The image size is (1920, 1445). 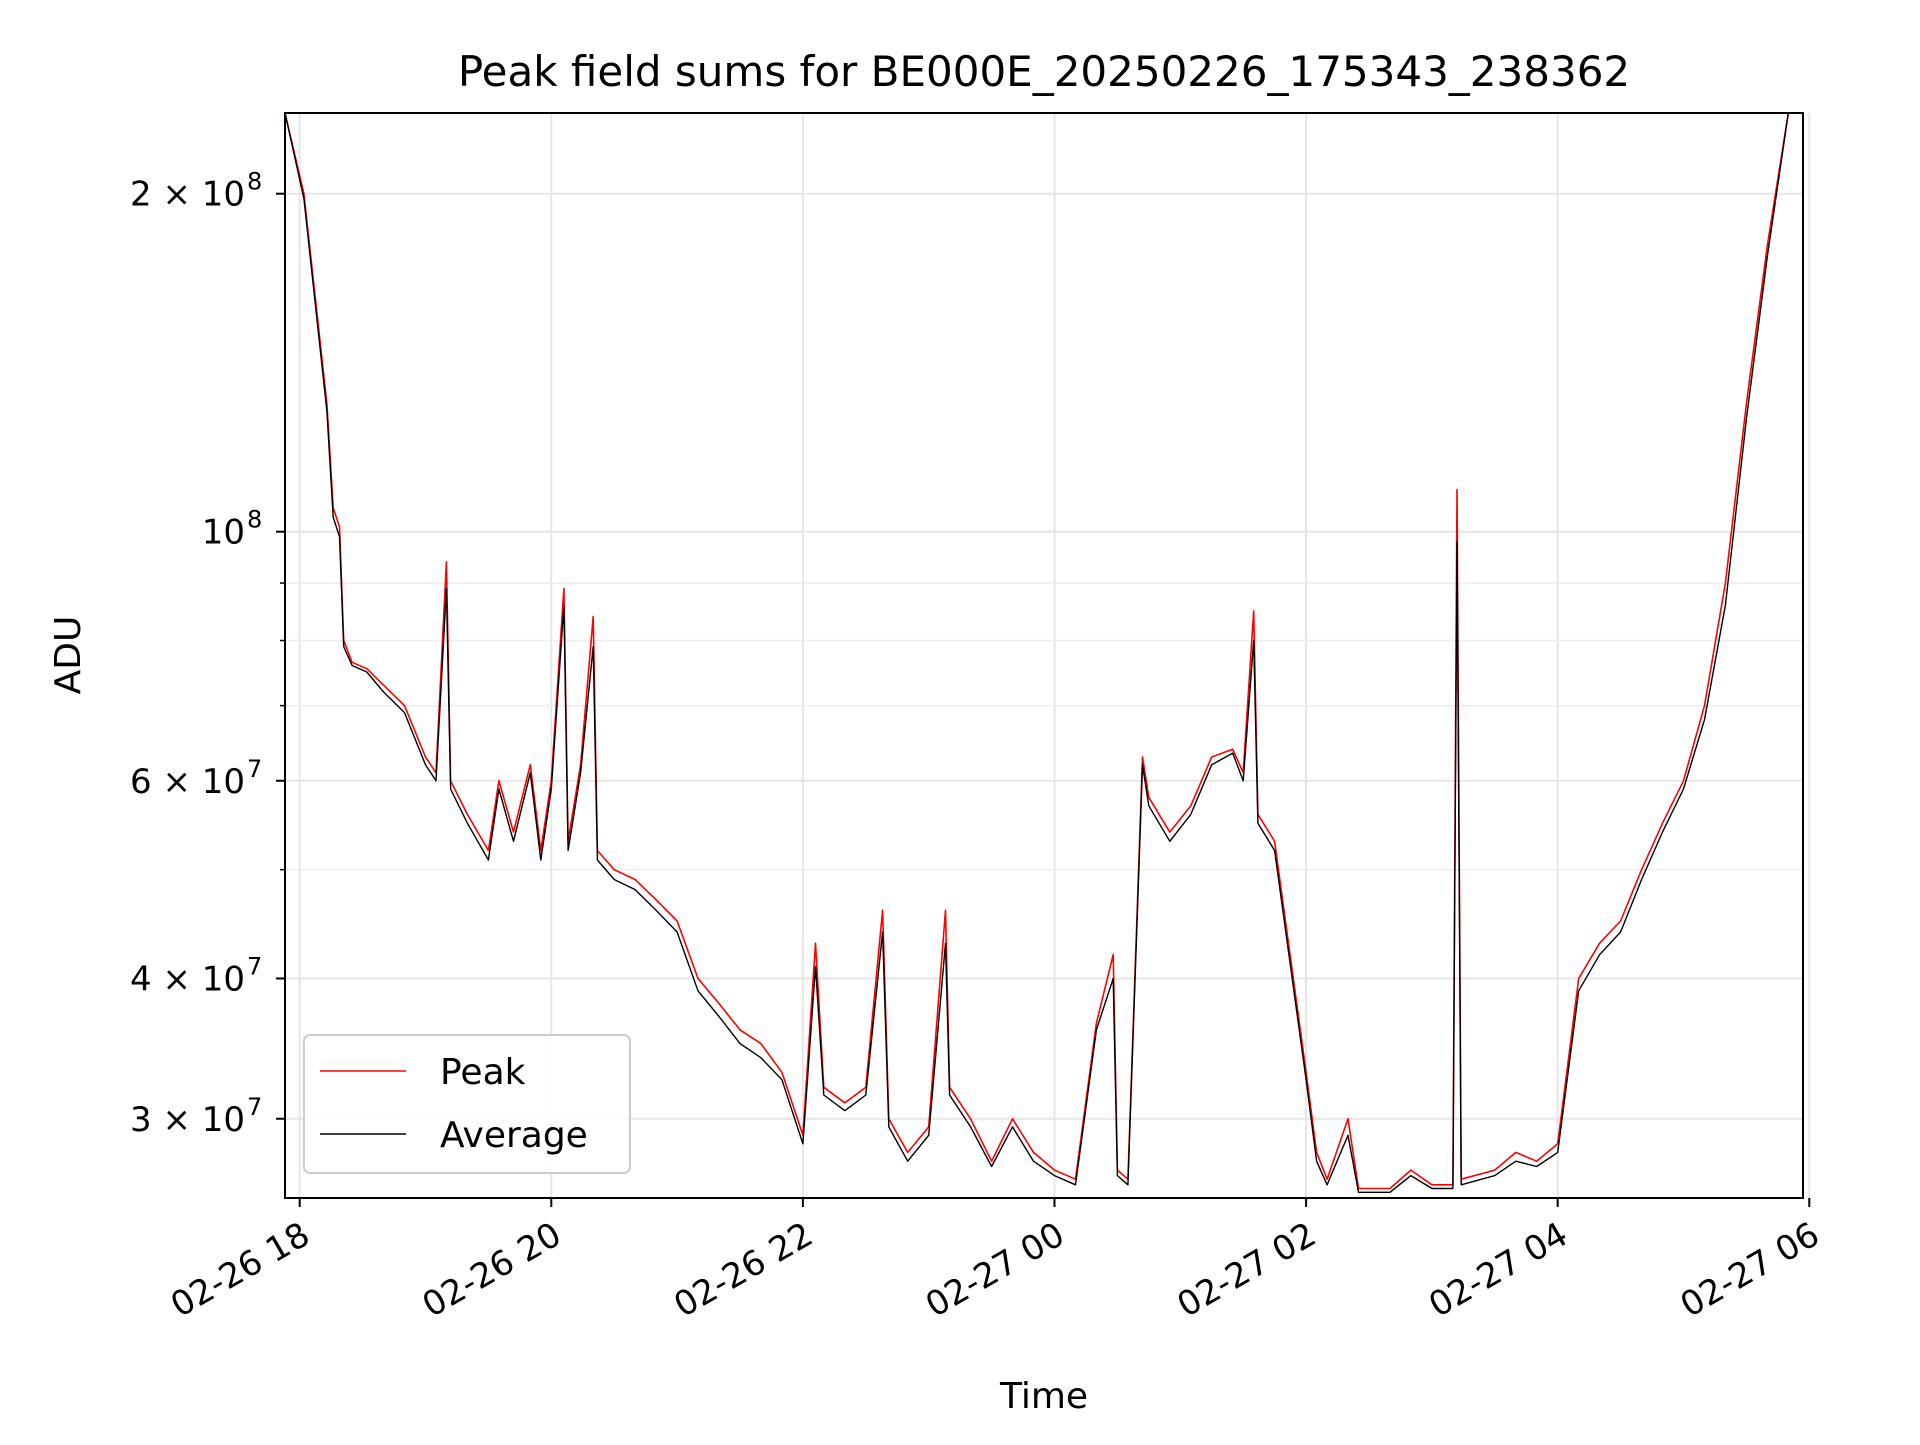 What do you see at coordinates (187, 1120) in the screenshot?
I see `y-tick-label: 3 × 10` at bounding box center [187, 1120].